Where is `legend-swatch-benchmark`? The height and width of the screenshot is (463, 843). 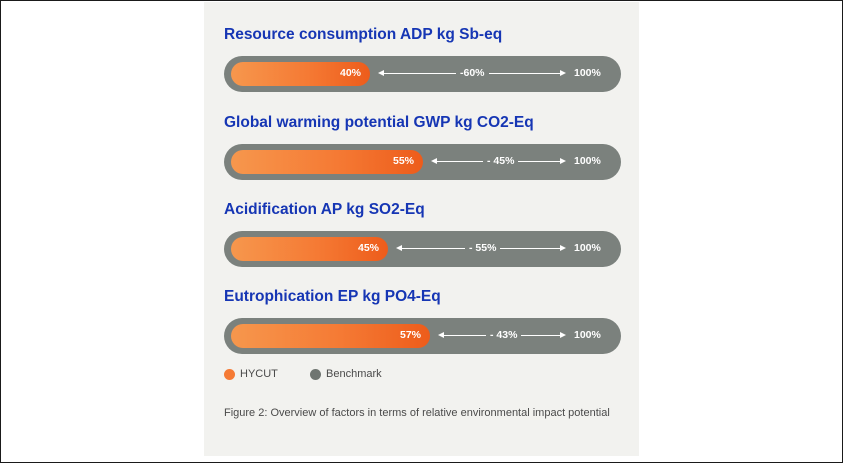
legend-swatch-benchmark is located at coordinates (315, 374).